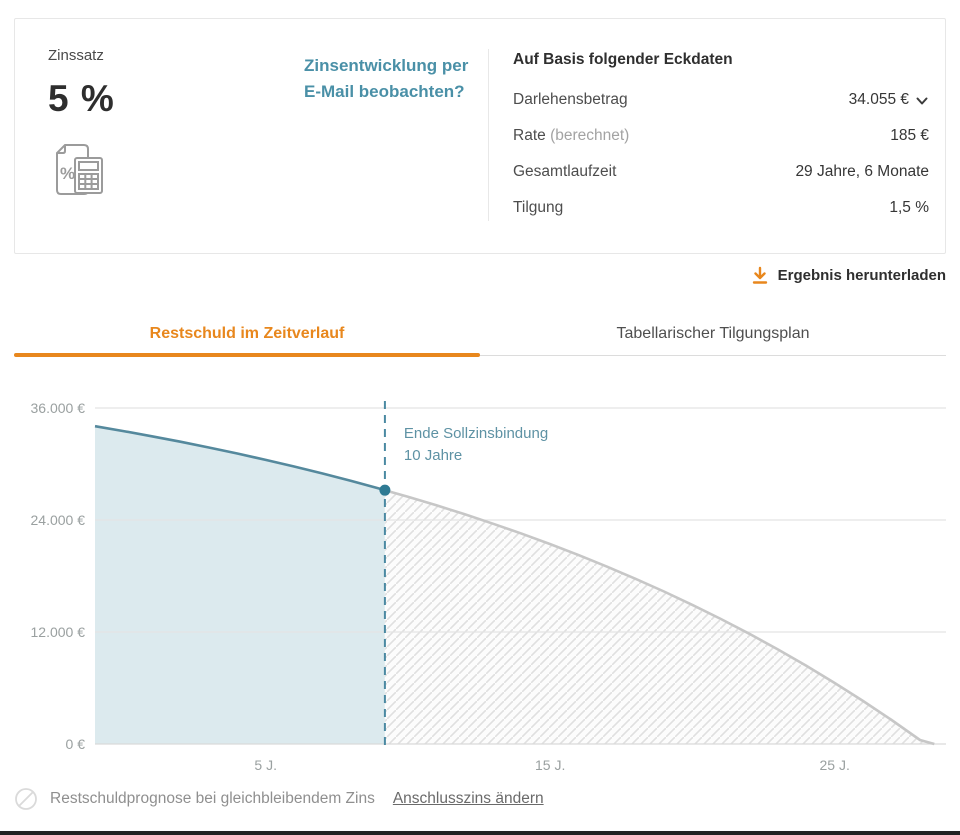 This screenshot has width=960, height=835. Describe the element at coordinates (721, 100) in the screenshot. I see `fact-row-loan-amount: Darlehensbetrag 34.055 €` at that location.